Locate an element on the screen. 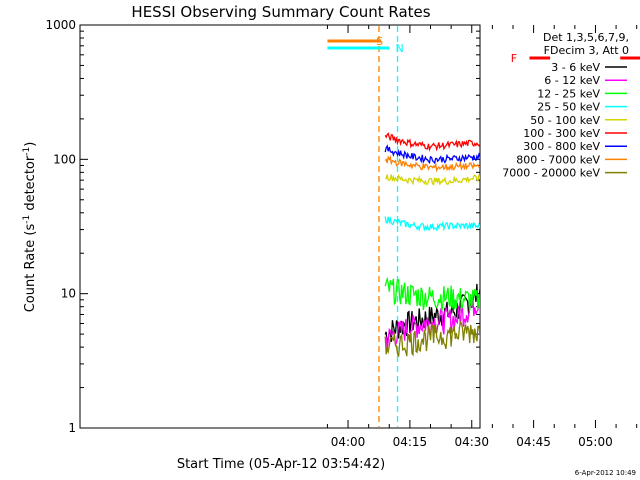  legend-header-line-2: FDecim 3, Att 0 is located at coordinates (586, 50).